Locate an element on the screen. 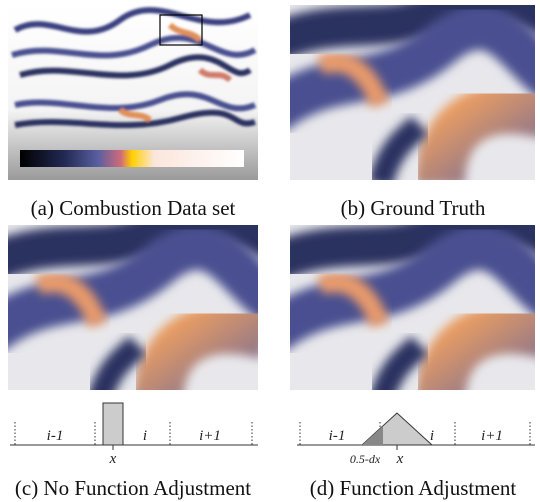 This screenshot has width=540, height=502. offset-label: 0.5-dx is located at coordinates (365, 459).